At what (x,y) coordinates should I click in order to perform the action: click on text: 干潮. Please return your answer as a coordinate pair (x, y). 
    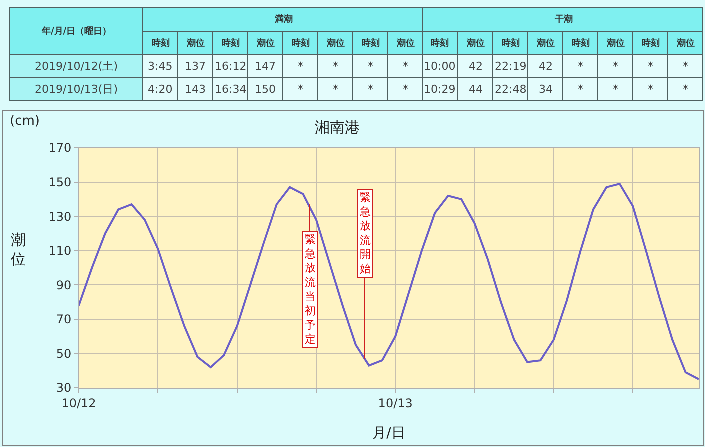
    Looking at the image, I should click on (563, 19).